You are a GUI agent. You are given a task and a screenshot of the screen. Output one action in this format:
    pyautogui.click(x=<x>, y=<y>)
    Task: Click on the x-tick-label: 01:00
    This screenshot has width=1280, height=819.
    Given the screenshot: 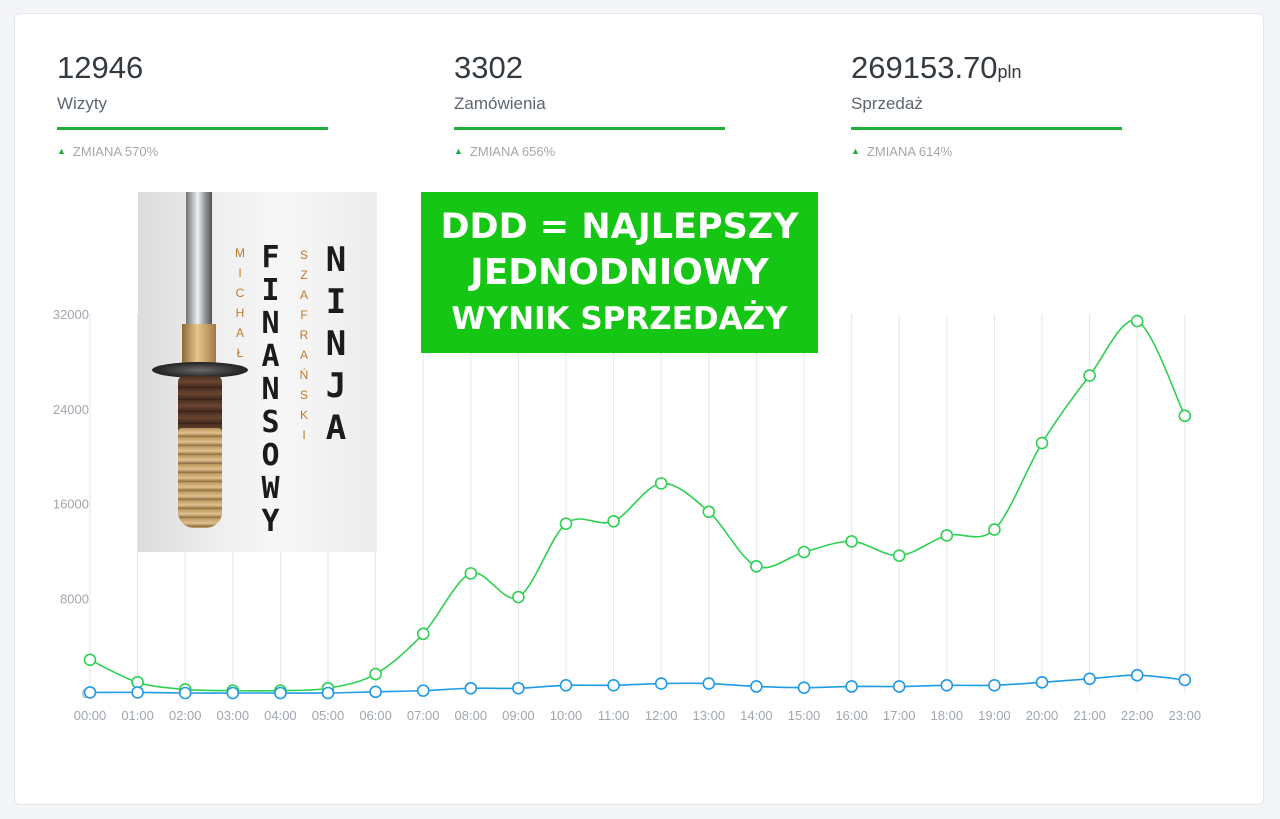 What is the action you would take?
    pyautogui.click(x=137, y=715)
    